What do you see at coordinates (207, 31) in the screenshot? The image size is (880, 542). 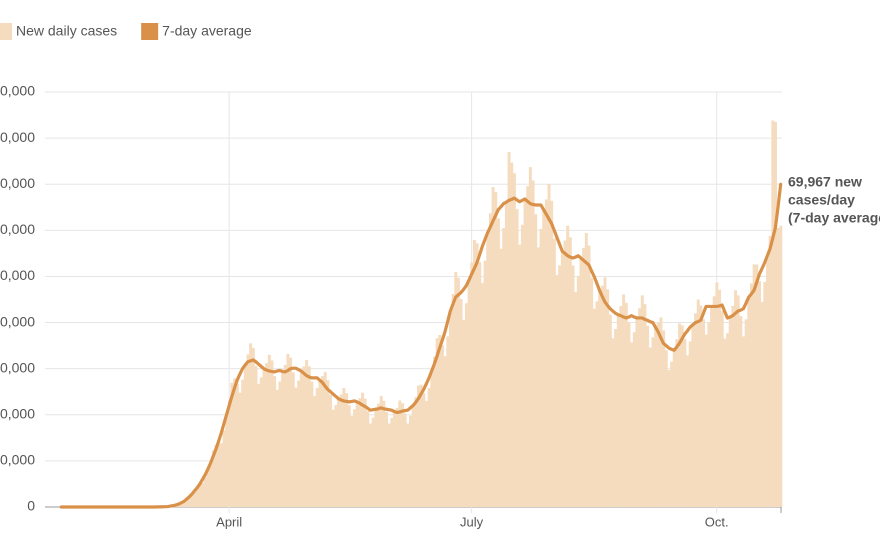 I see `legend-label: 7-day average` at bounding box center [207, 31].